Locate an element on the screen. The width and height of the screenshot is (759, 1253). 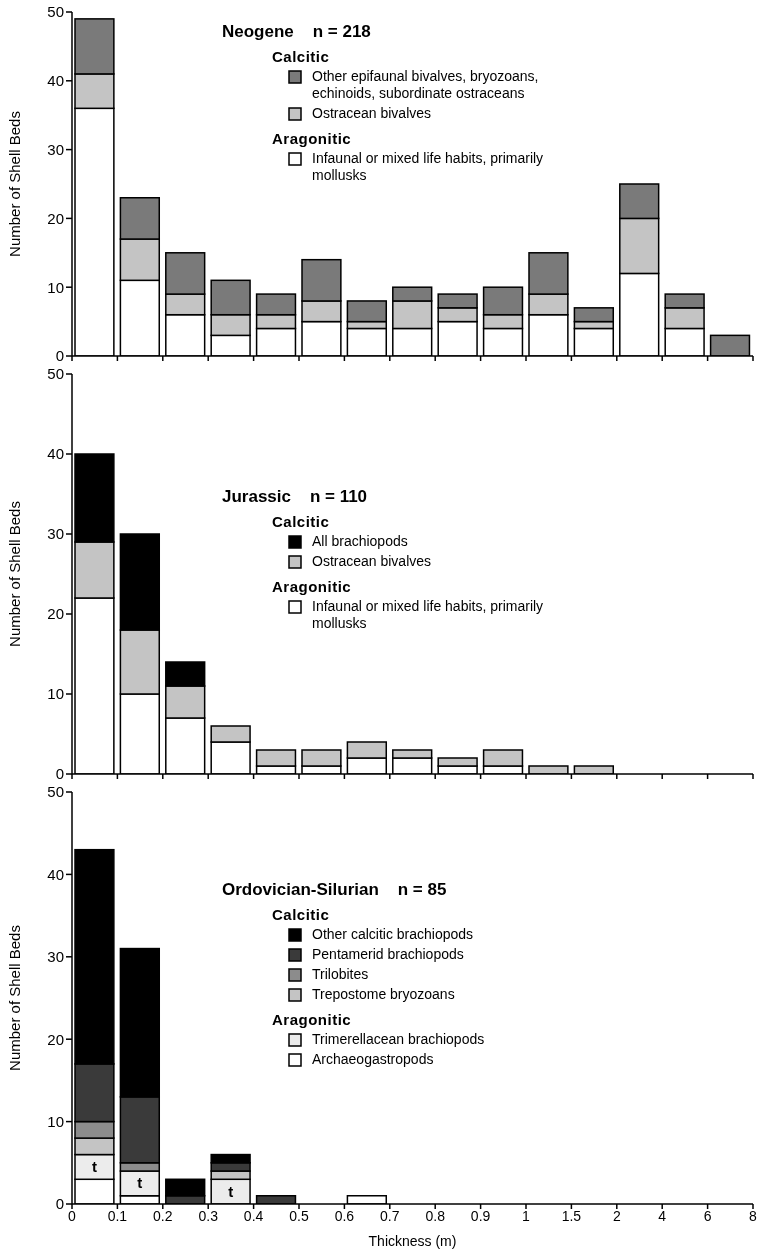
text: 6 is located at coordinates (707, 1215).